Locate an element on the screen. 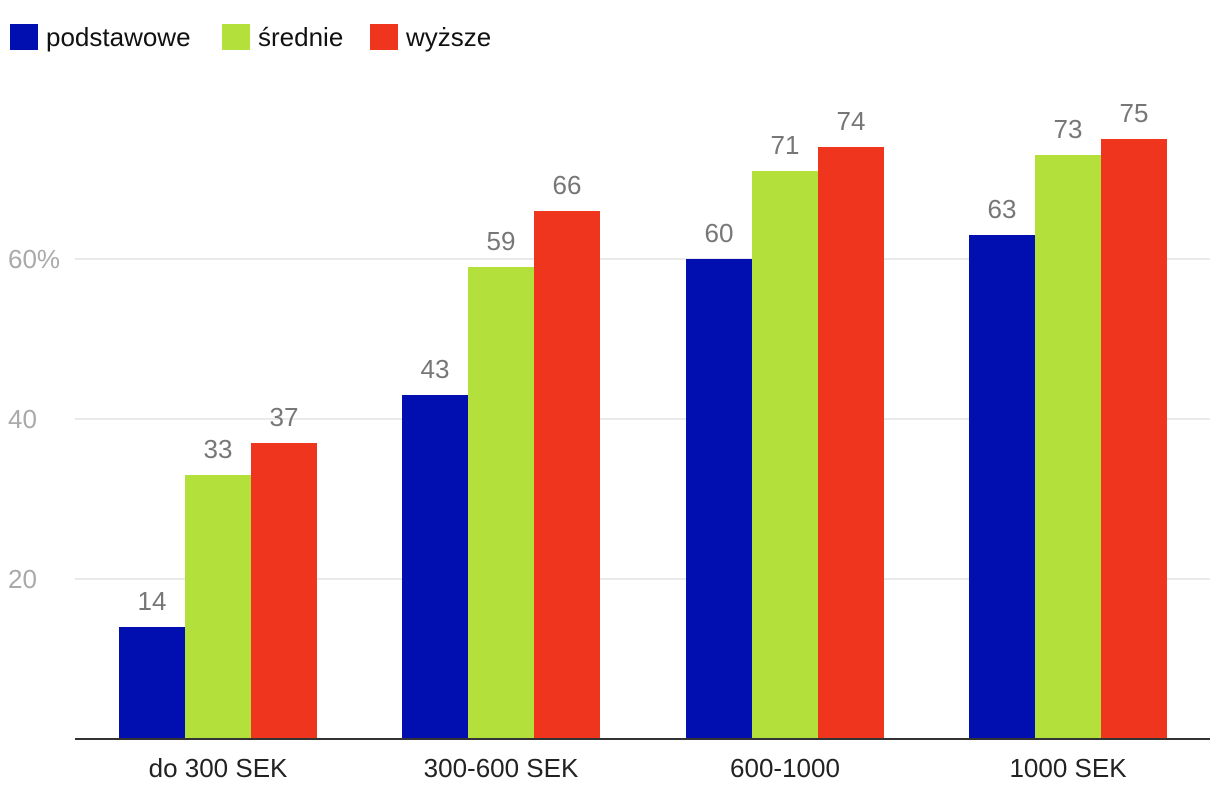 The height and width of the screenshot is (805, 1220). x-category-label: do 300 SEK is located at coordinates (218, 768).